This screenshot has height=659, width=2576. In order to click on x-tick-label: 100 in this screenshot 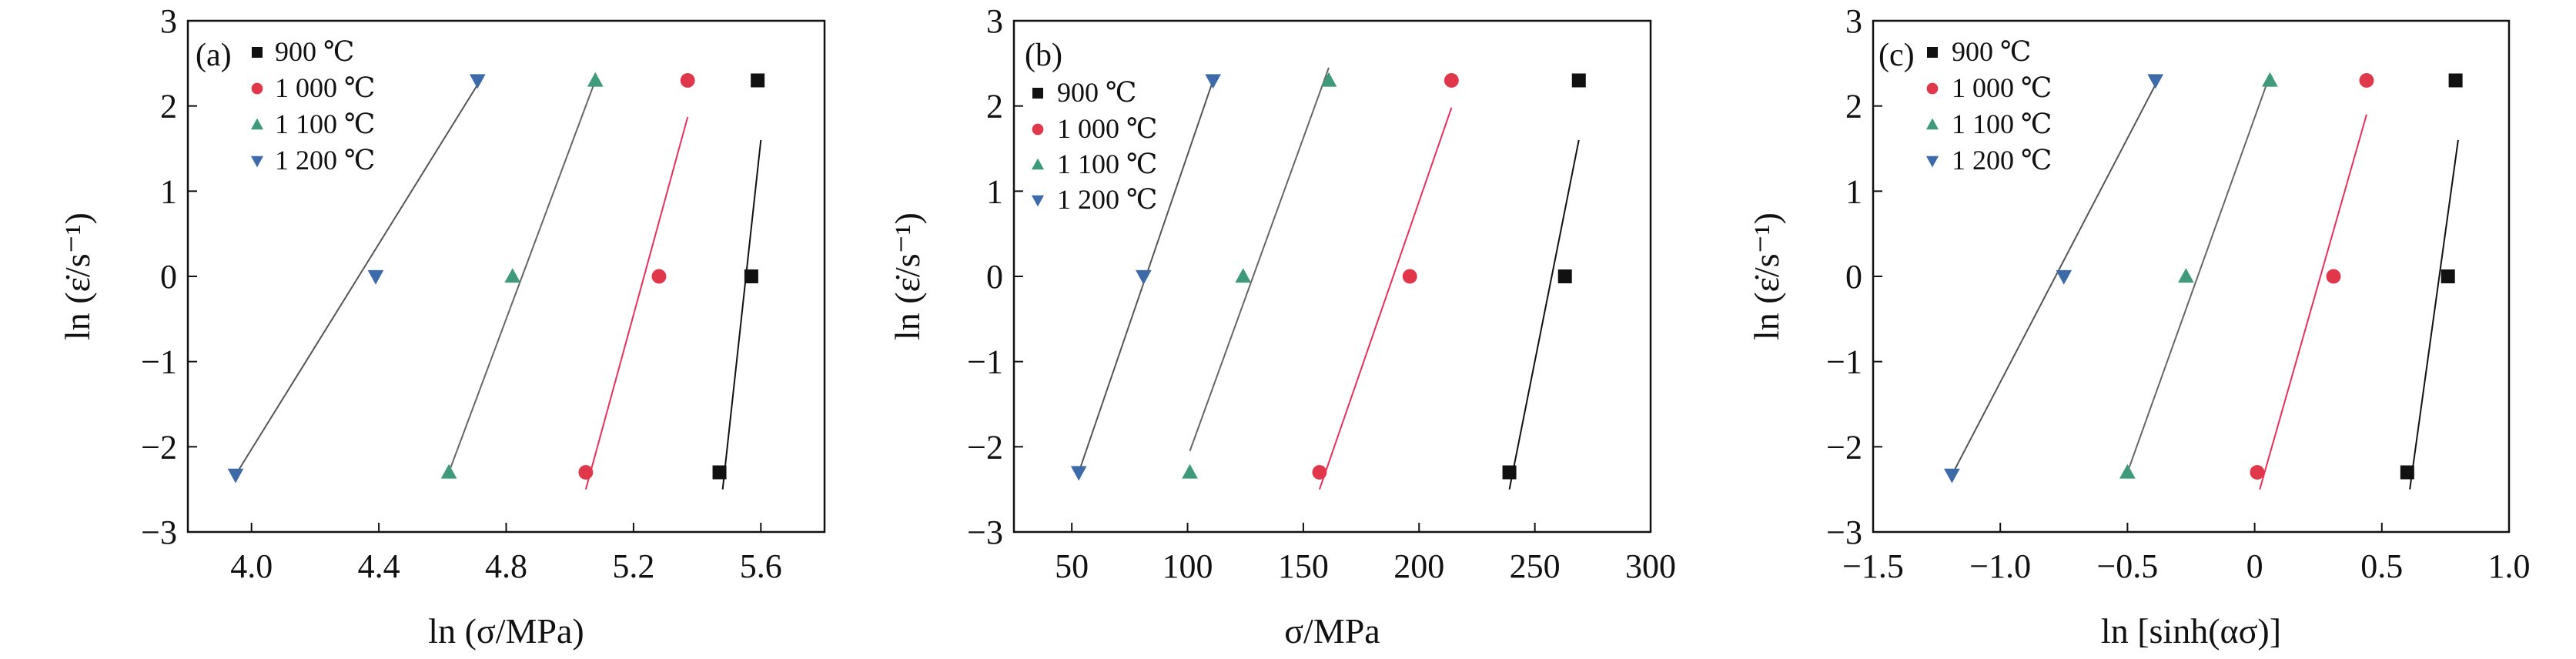, I will do `click(1188, 566)`.